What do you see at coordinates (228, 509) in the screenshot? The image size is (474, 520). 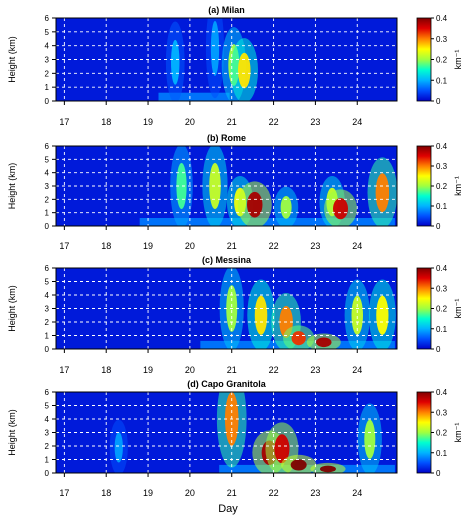 I see `x-axis-label: Day` at bounding box center [228, 509].